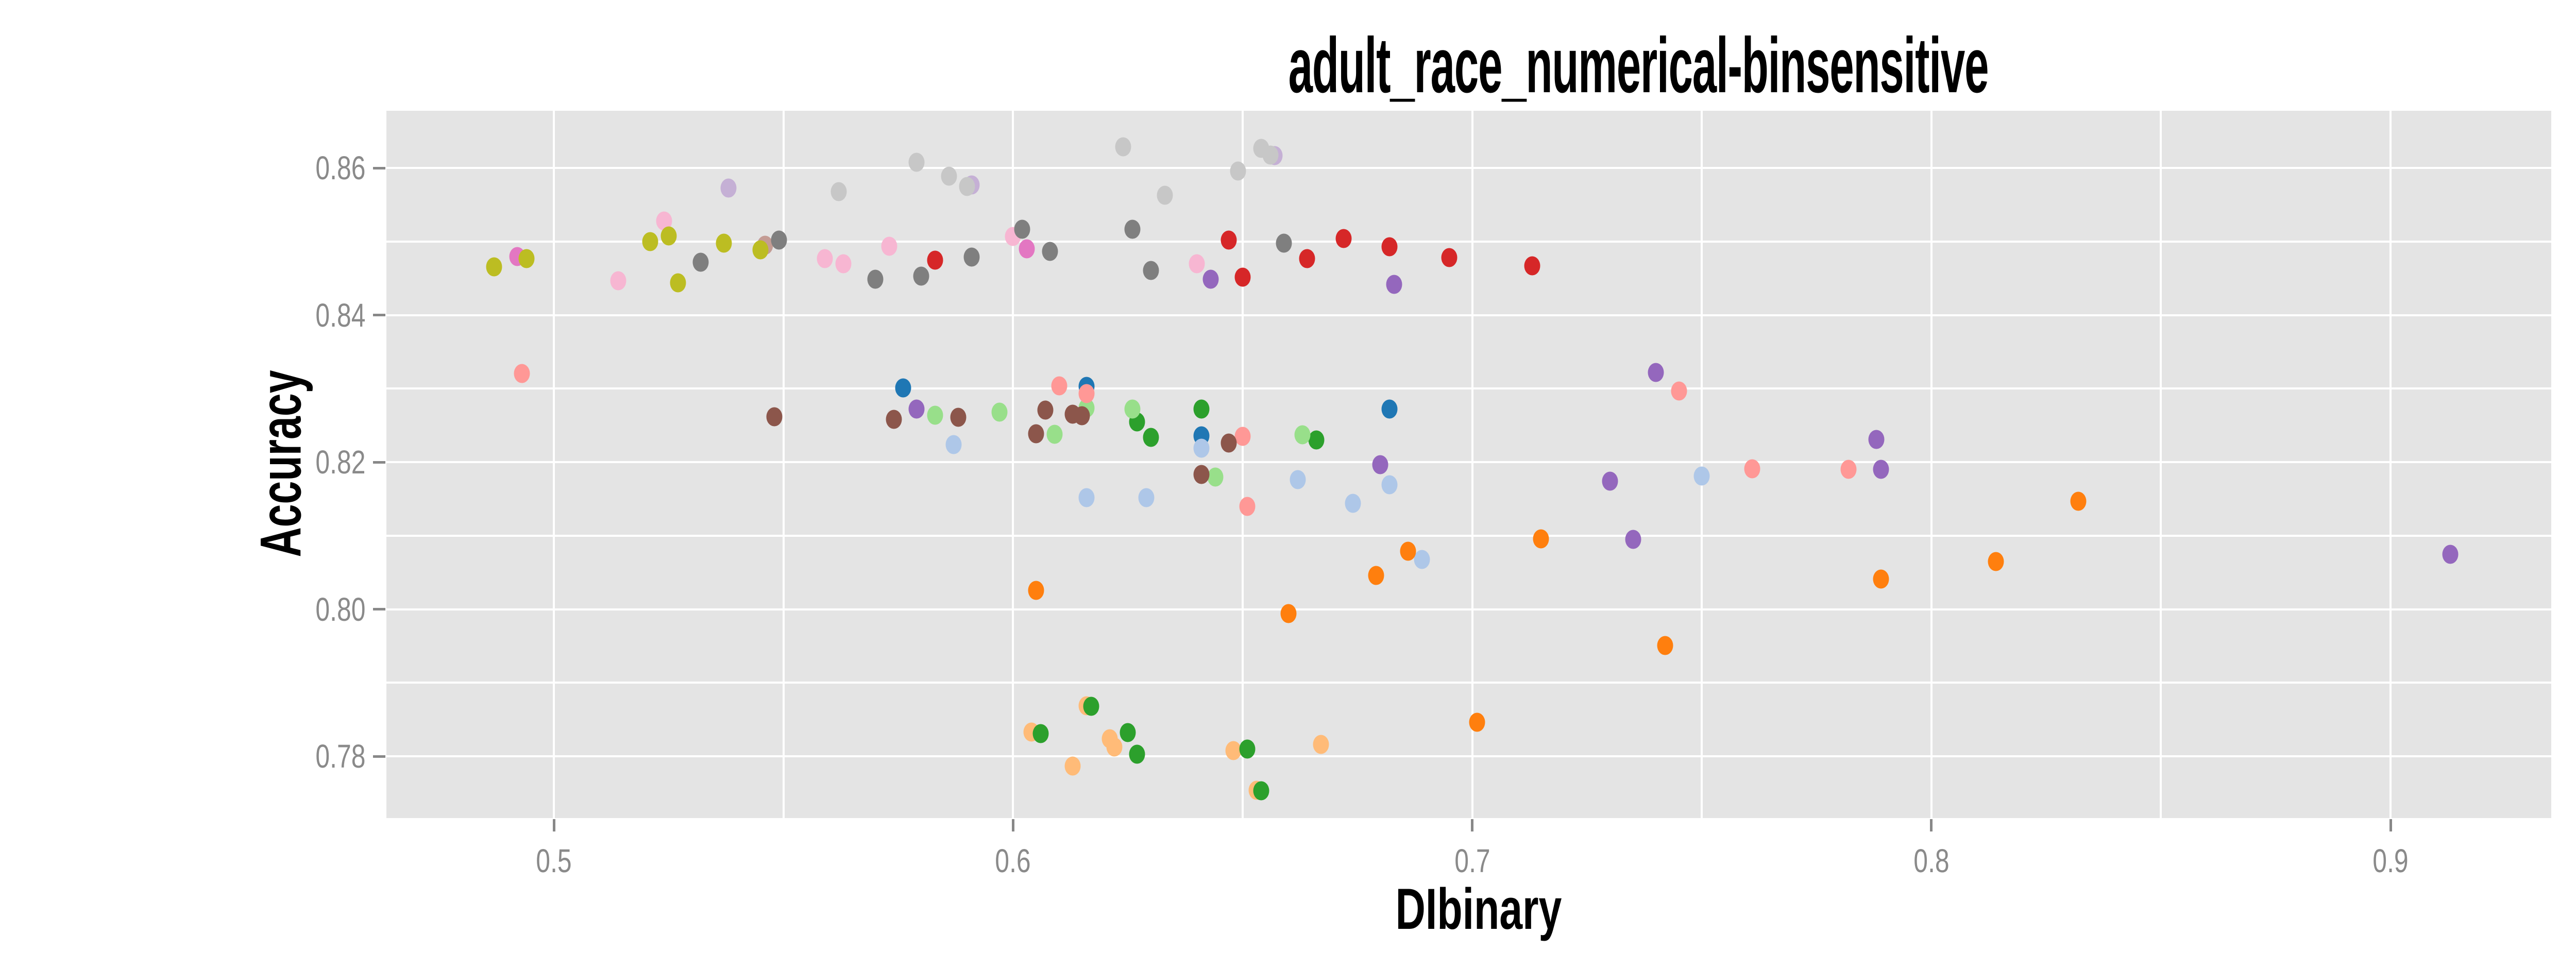  I want to click on data-point-Kamishima-DIavgall, so click(1027, 249).